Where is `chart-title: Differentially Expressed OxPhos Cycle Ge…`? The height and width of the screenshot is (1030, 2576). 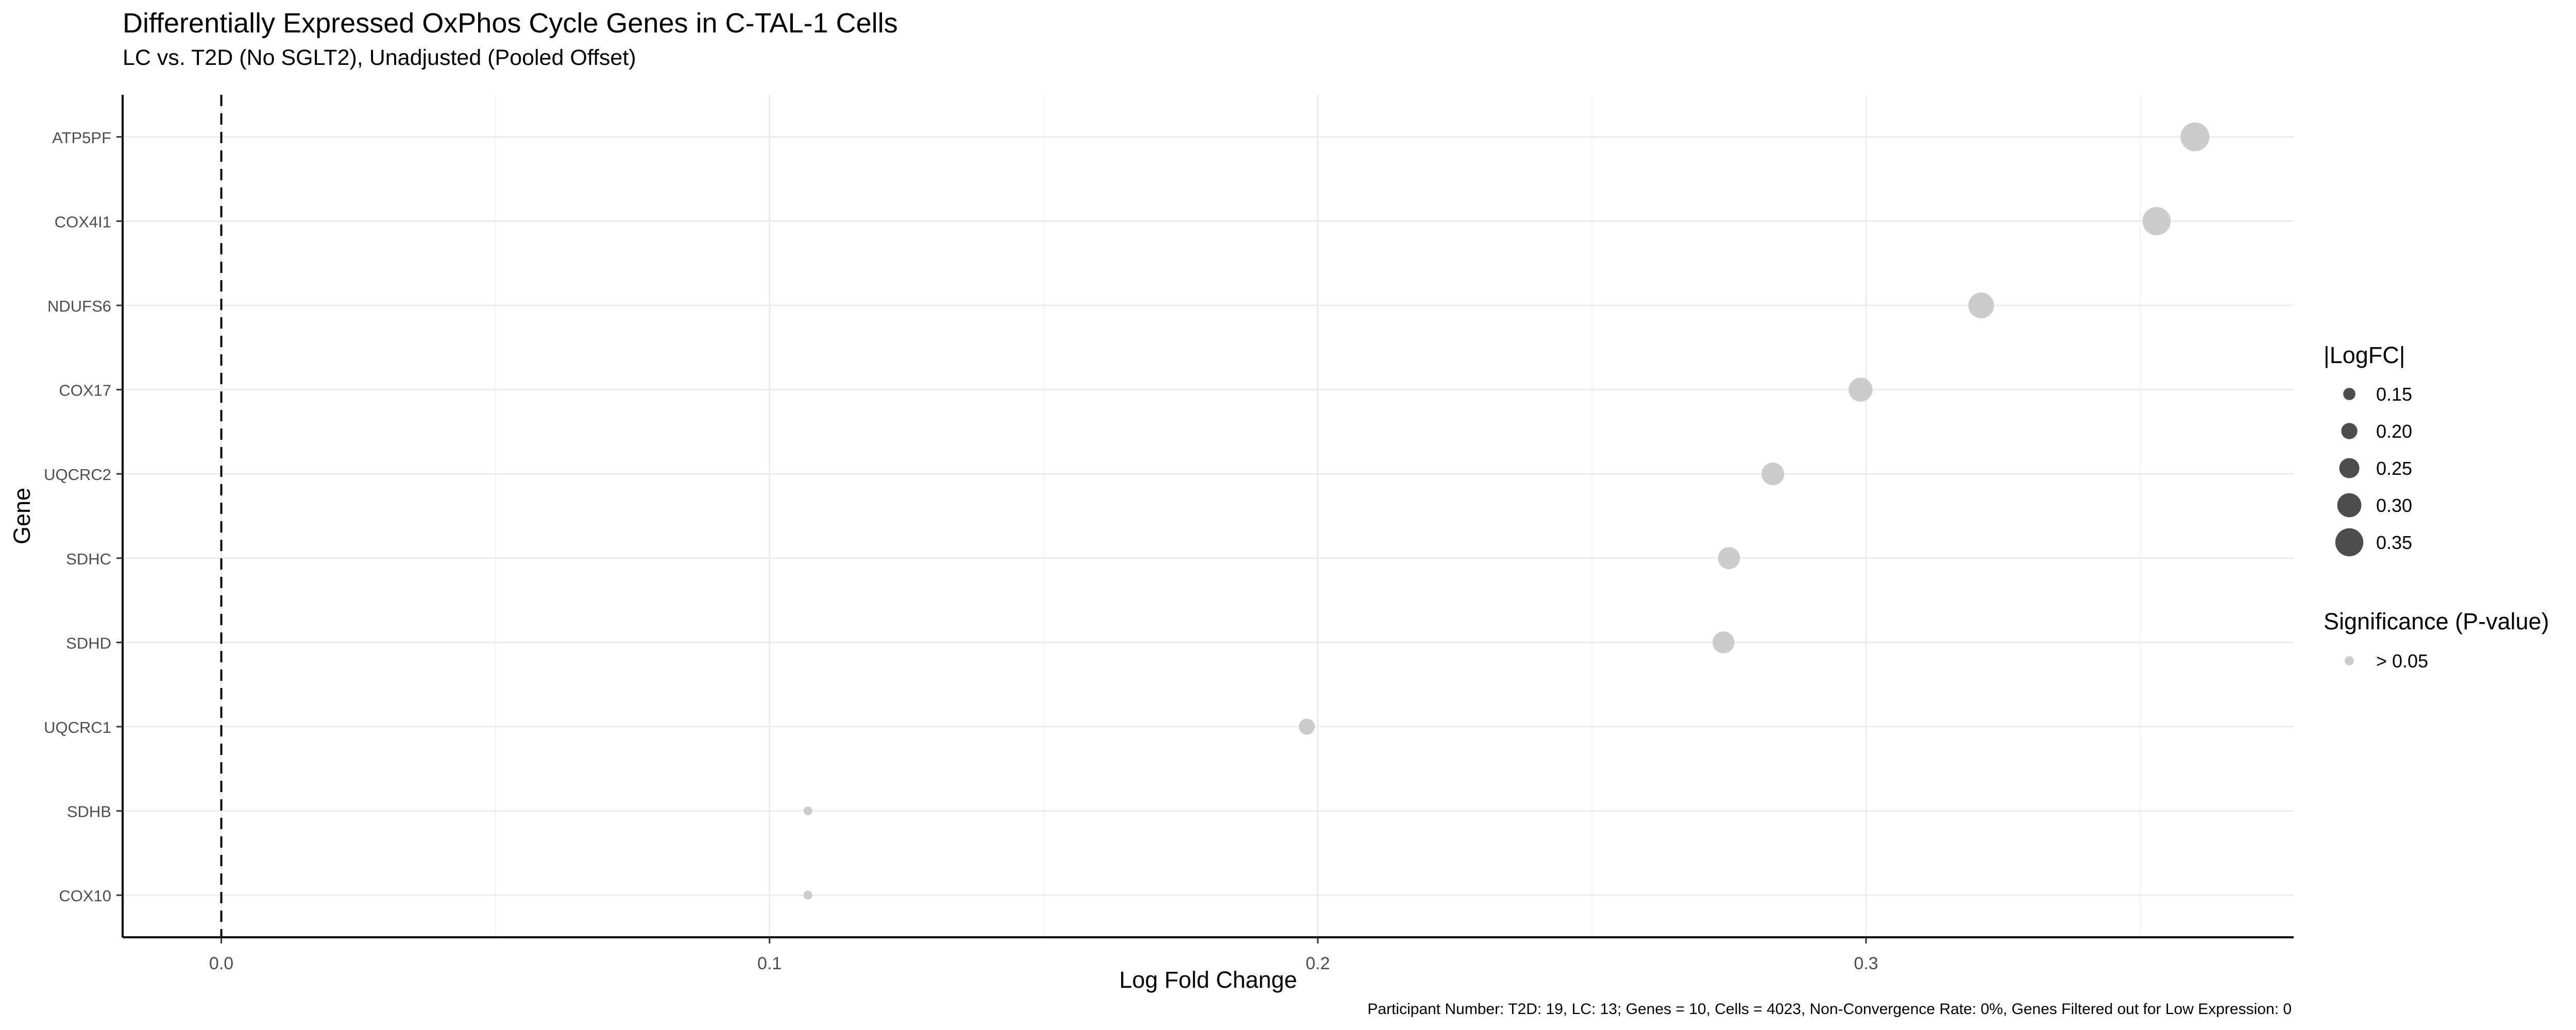 chart-title: Differentially Expressed OxPhos Cycle Ge… is located at coordinates (510, 24).